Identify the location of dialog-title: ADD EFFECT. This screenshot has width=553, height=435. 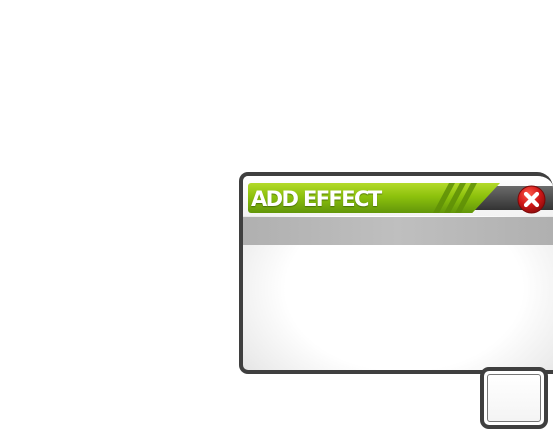
(316, 199).